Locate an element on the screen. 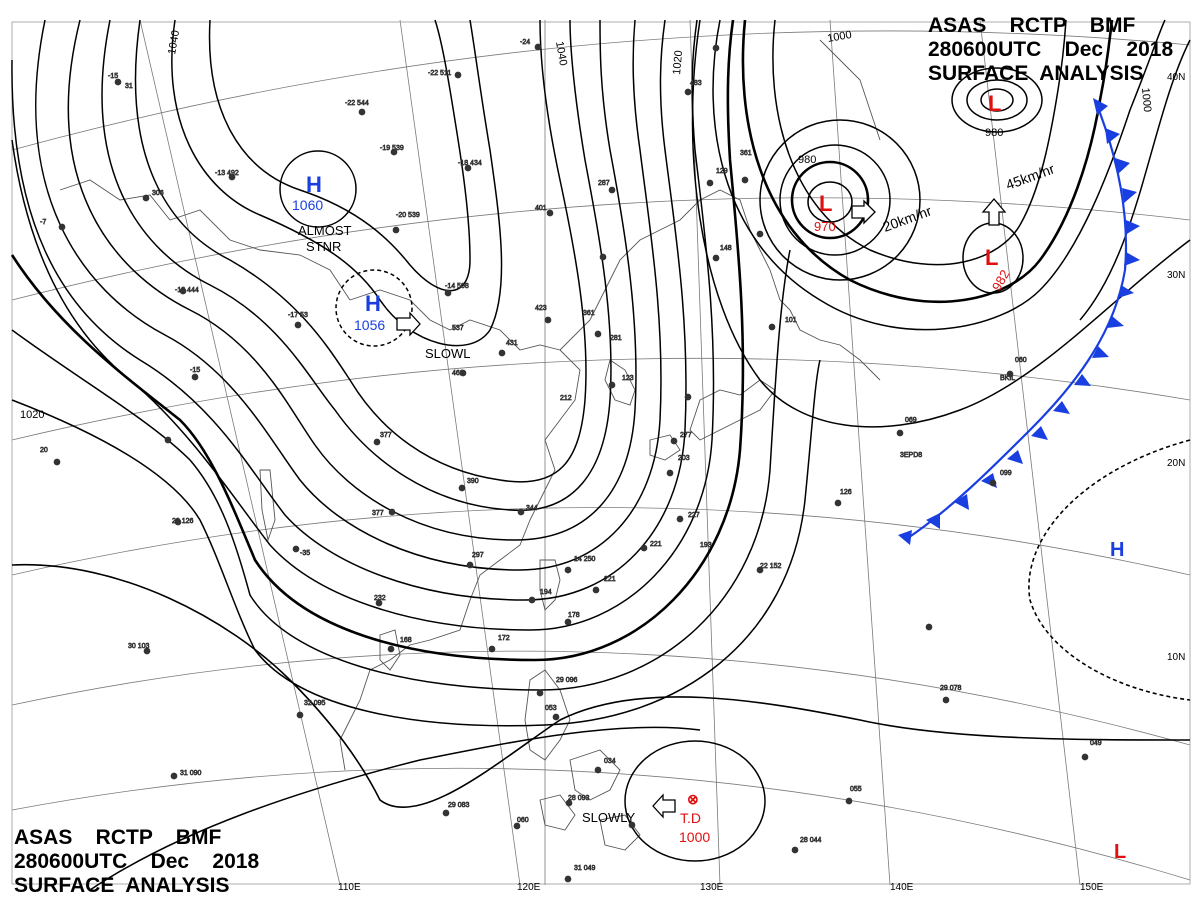 Image resolution: width=1200 pixels, height=920 pixels. lat-label-40n: 40N is located at coordinates (1176, 77).